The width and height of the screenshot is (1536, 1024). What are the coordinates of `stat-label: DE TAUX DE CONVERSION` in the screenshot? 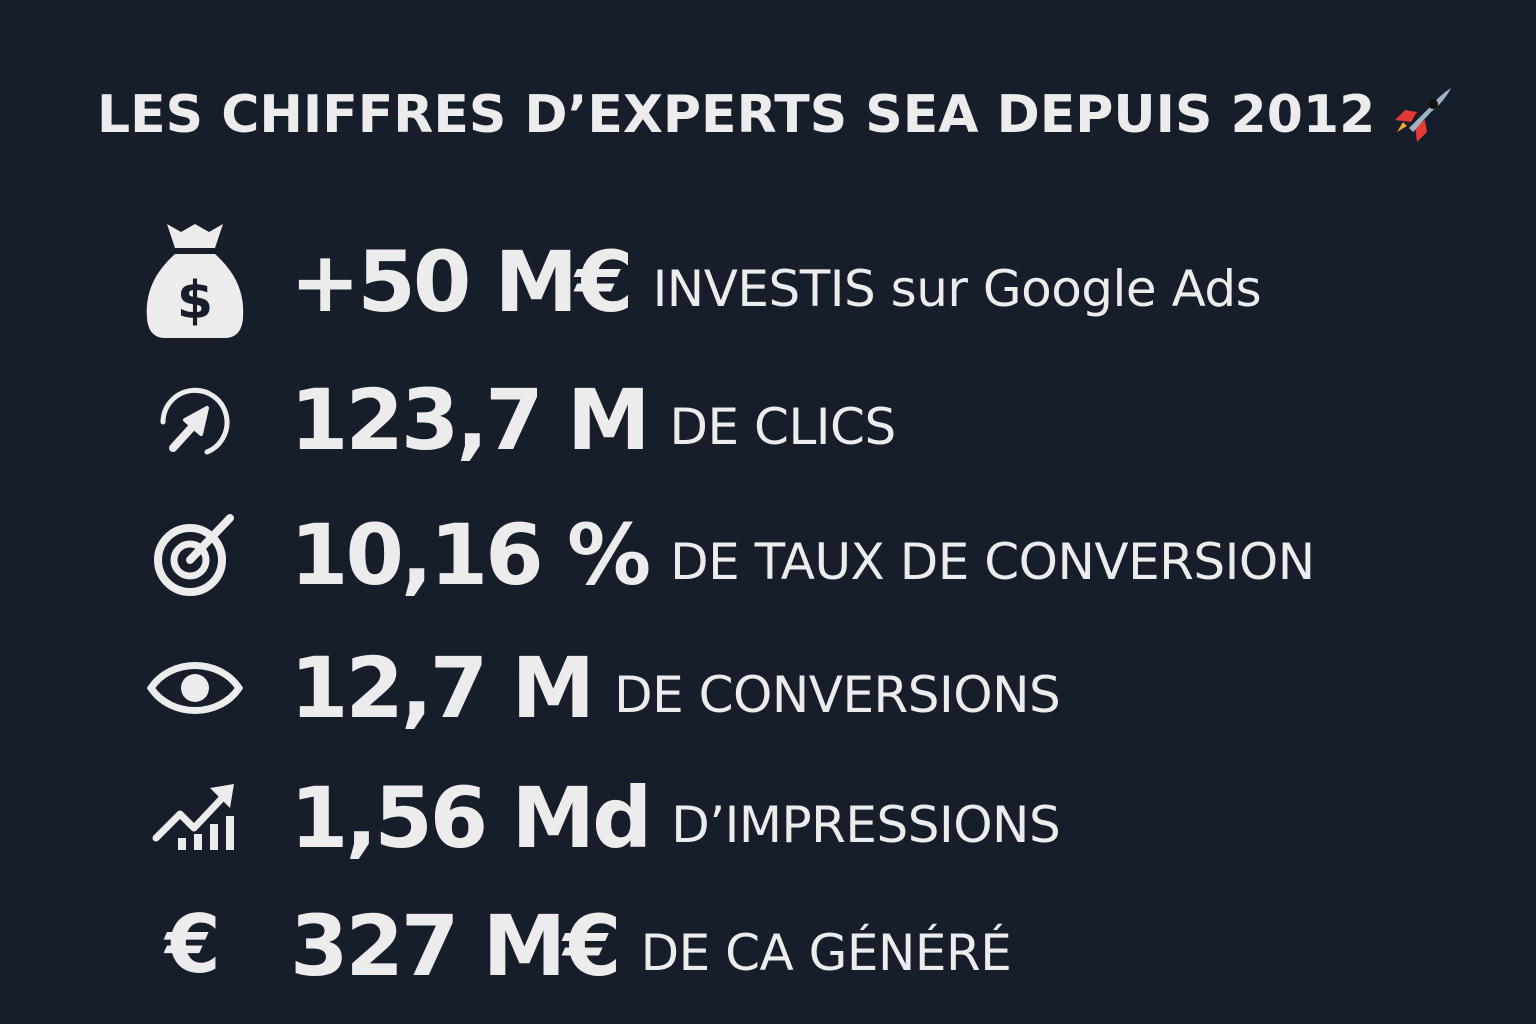 It's located at (992, 562).